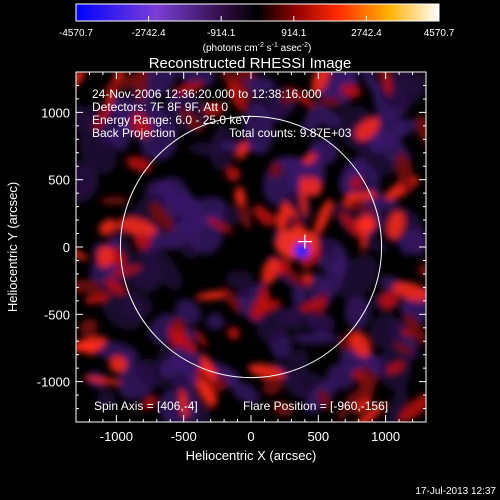 The width and height of the screenshot is (500, 500). Describe the element at coordinates (250, 63) in the screenshot. I see `chart-title: Reconstructed RHESSI Image` at that location.